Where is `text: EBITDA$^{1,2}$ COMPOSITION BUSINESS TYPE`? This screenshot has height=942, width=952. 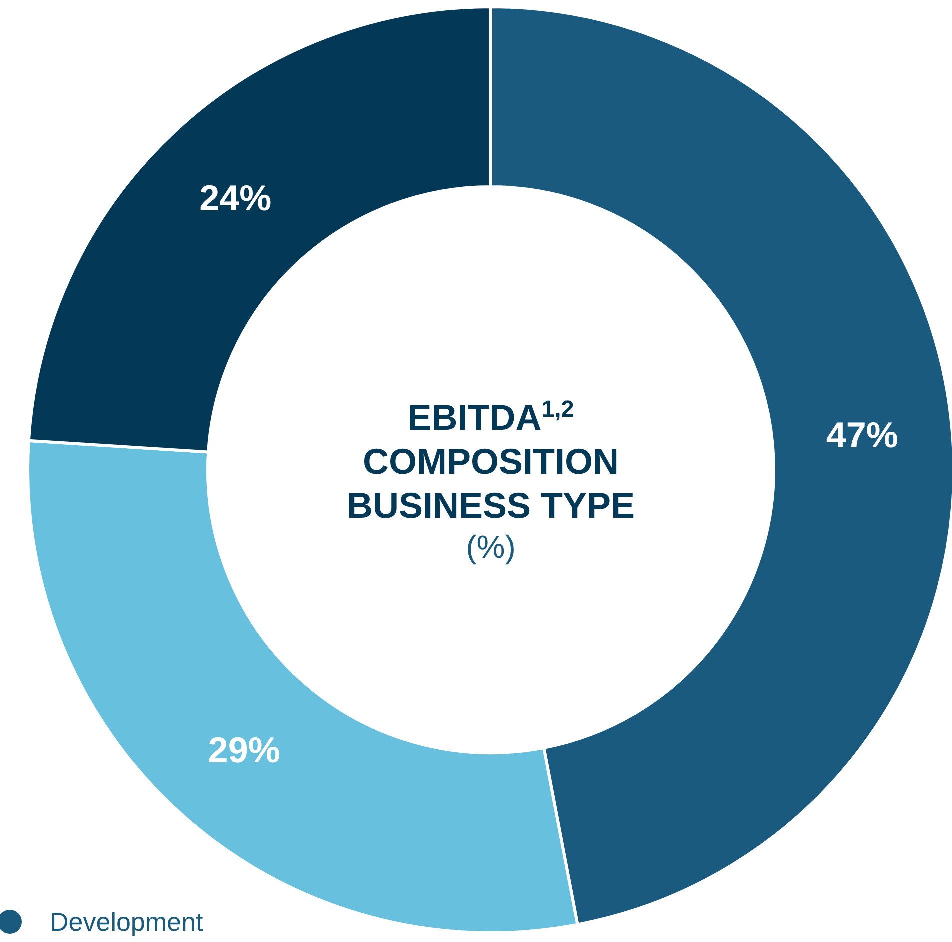 text: EBITDA$^{1,2}$ COMPOSITION BUSINESS TYPE is located at coordinates (491, 461).